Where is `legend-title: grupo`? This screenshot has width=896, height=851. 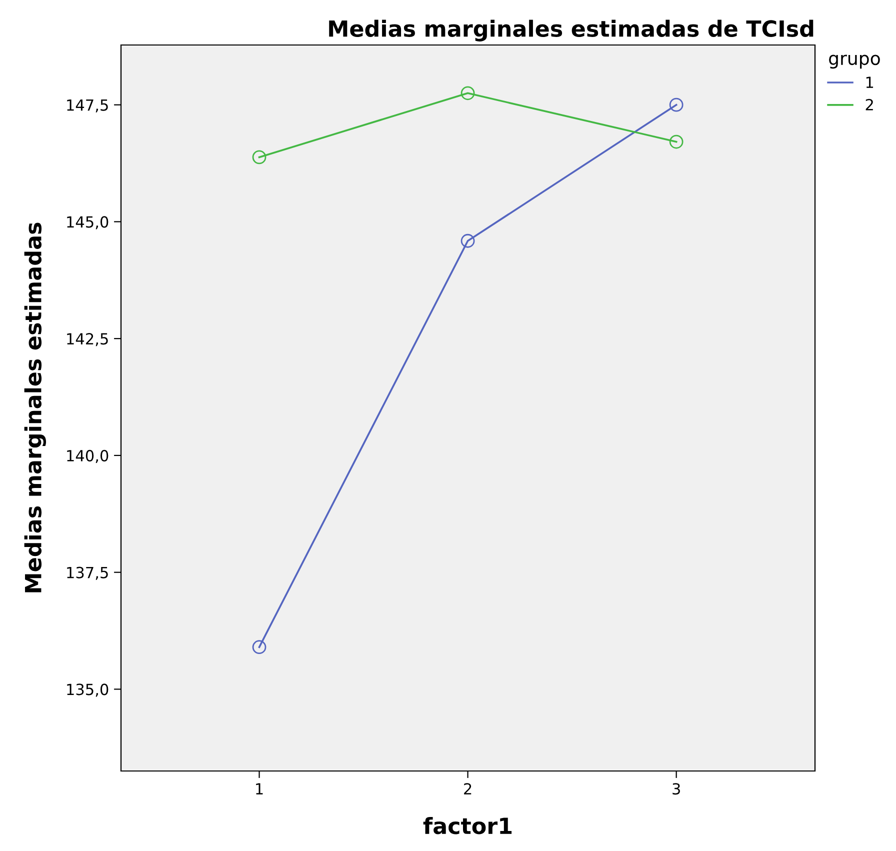
legend-title: grupo is located at coordinates (854, 61).